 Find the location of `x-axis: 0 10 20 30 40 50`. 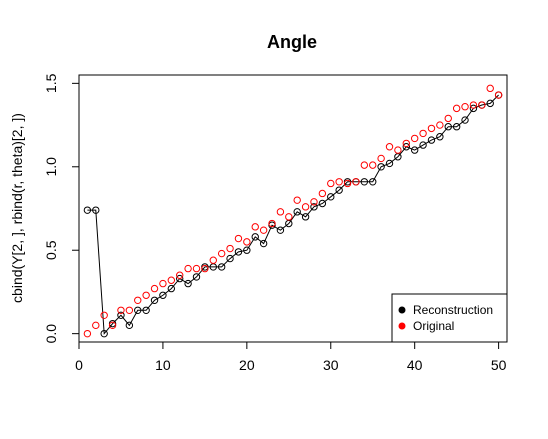

x-axis: 0 10 20 30 40 50 is located at coordinates (291, 357).